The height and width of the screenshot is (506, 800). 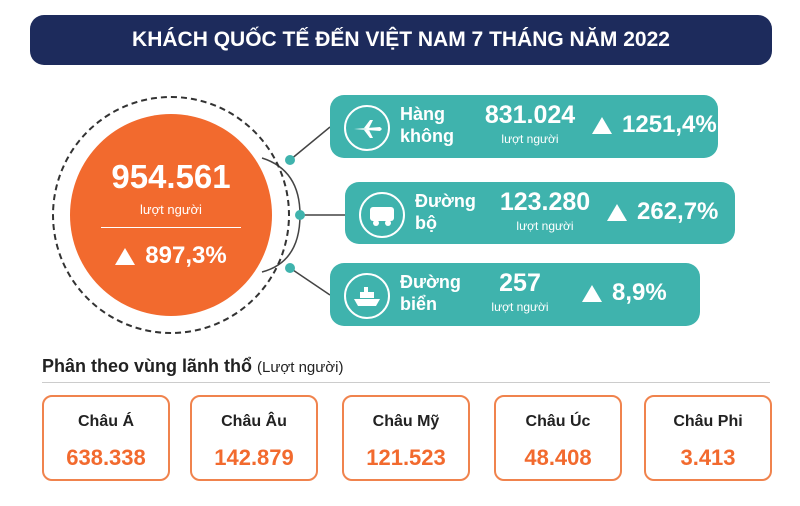 I want to click on total-unit: lượt người, so click(x=171, y=209).